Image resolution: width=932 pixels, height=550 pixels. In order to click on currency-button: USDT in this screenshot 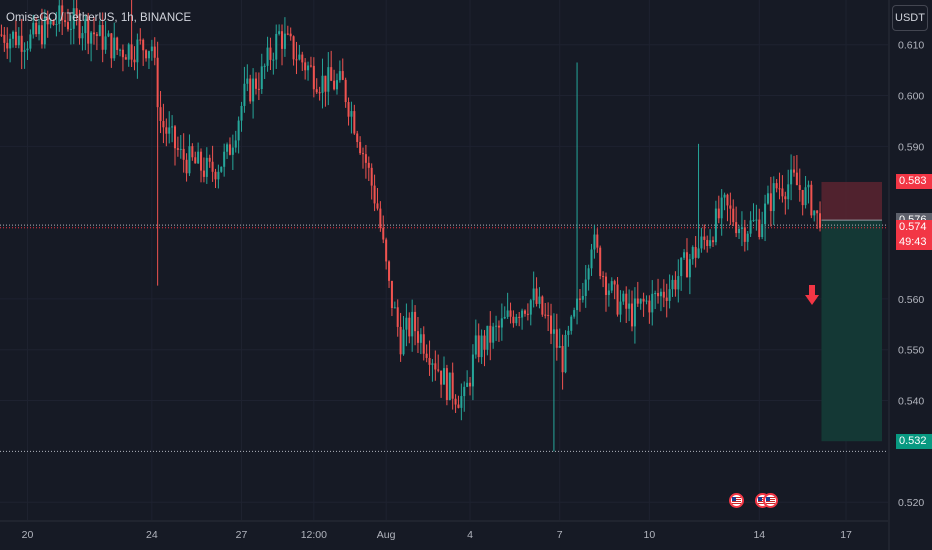, I will do `click(910, 18)`.